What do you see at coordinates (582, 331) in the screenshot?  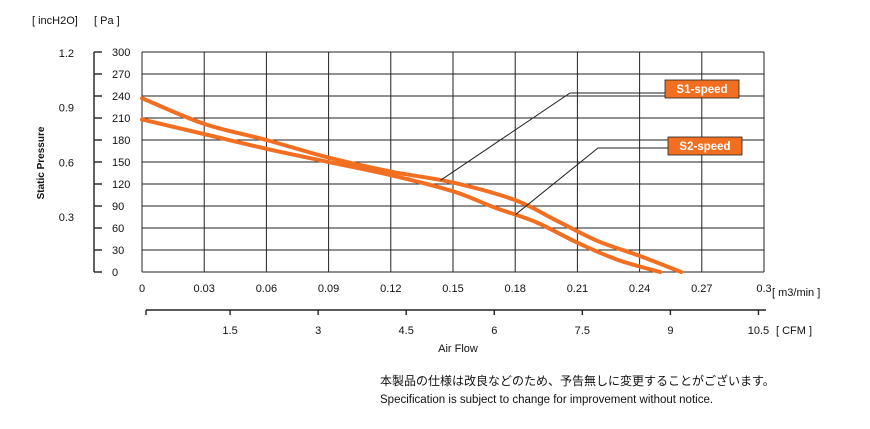 I see `cfm-tick-label: 7.5` at bounding box center [582, 331].